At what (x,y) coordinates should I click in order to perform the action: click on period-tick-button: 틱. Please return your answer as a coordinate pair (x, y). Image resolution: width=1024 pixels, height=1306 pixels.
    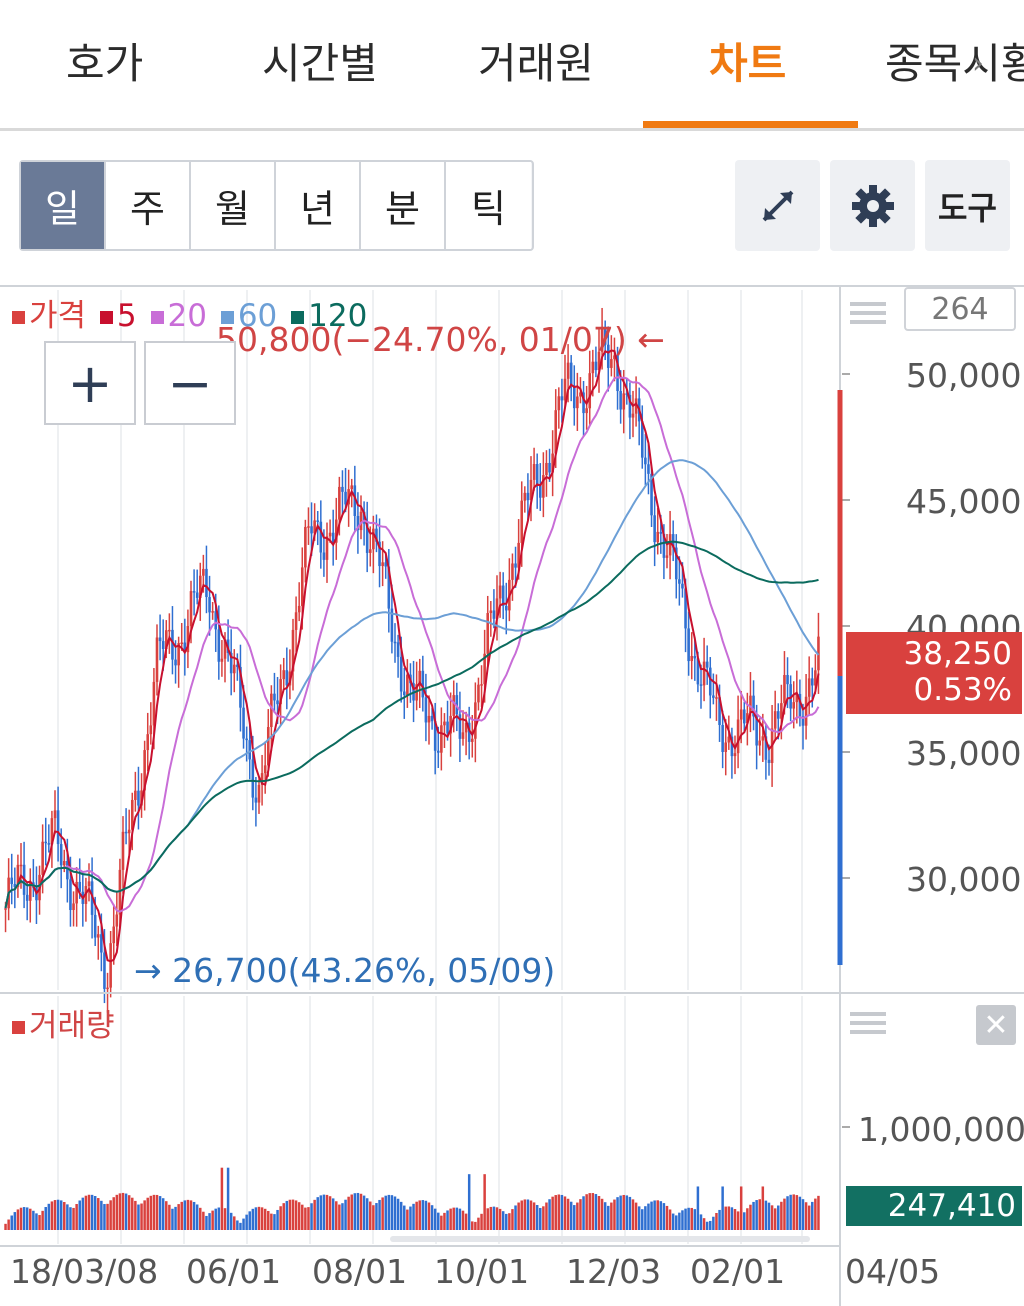
    Looking at the image, I should click on (488, 205).